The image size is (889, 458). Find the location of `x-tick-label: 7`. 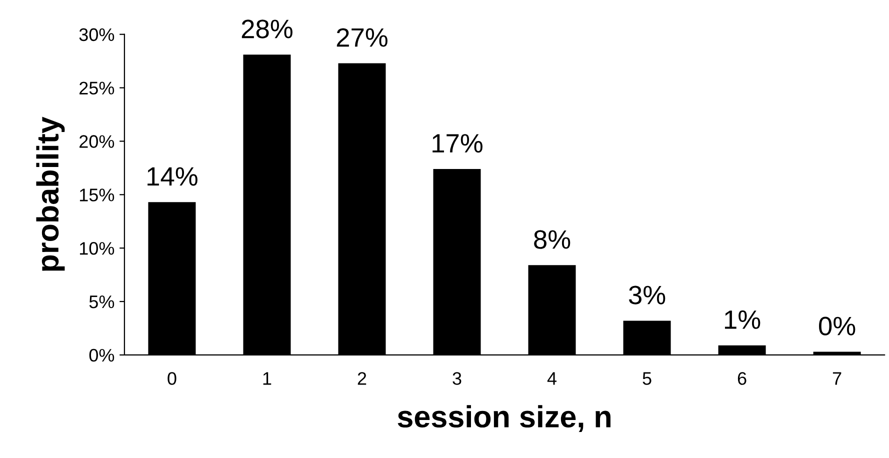

x-tick-label: 7 is located at coordinates (837, 378).